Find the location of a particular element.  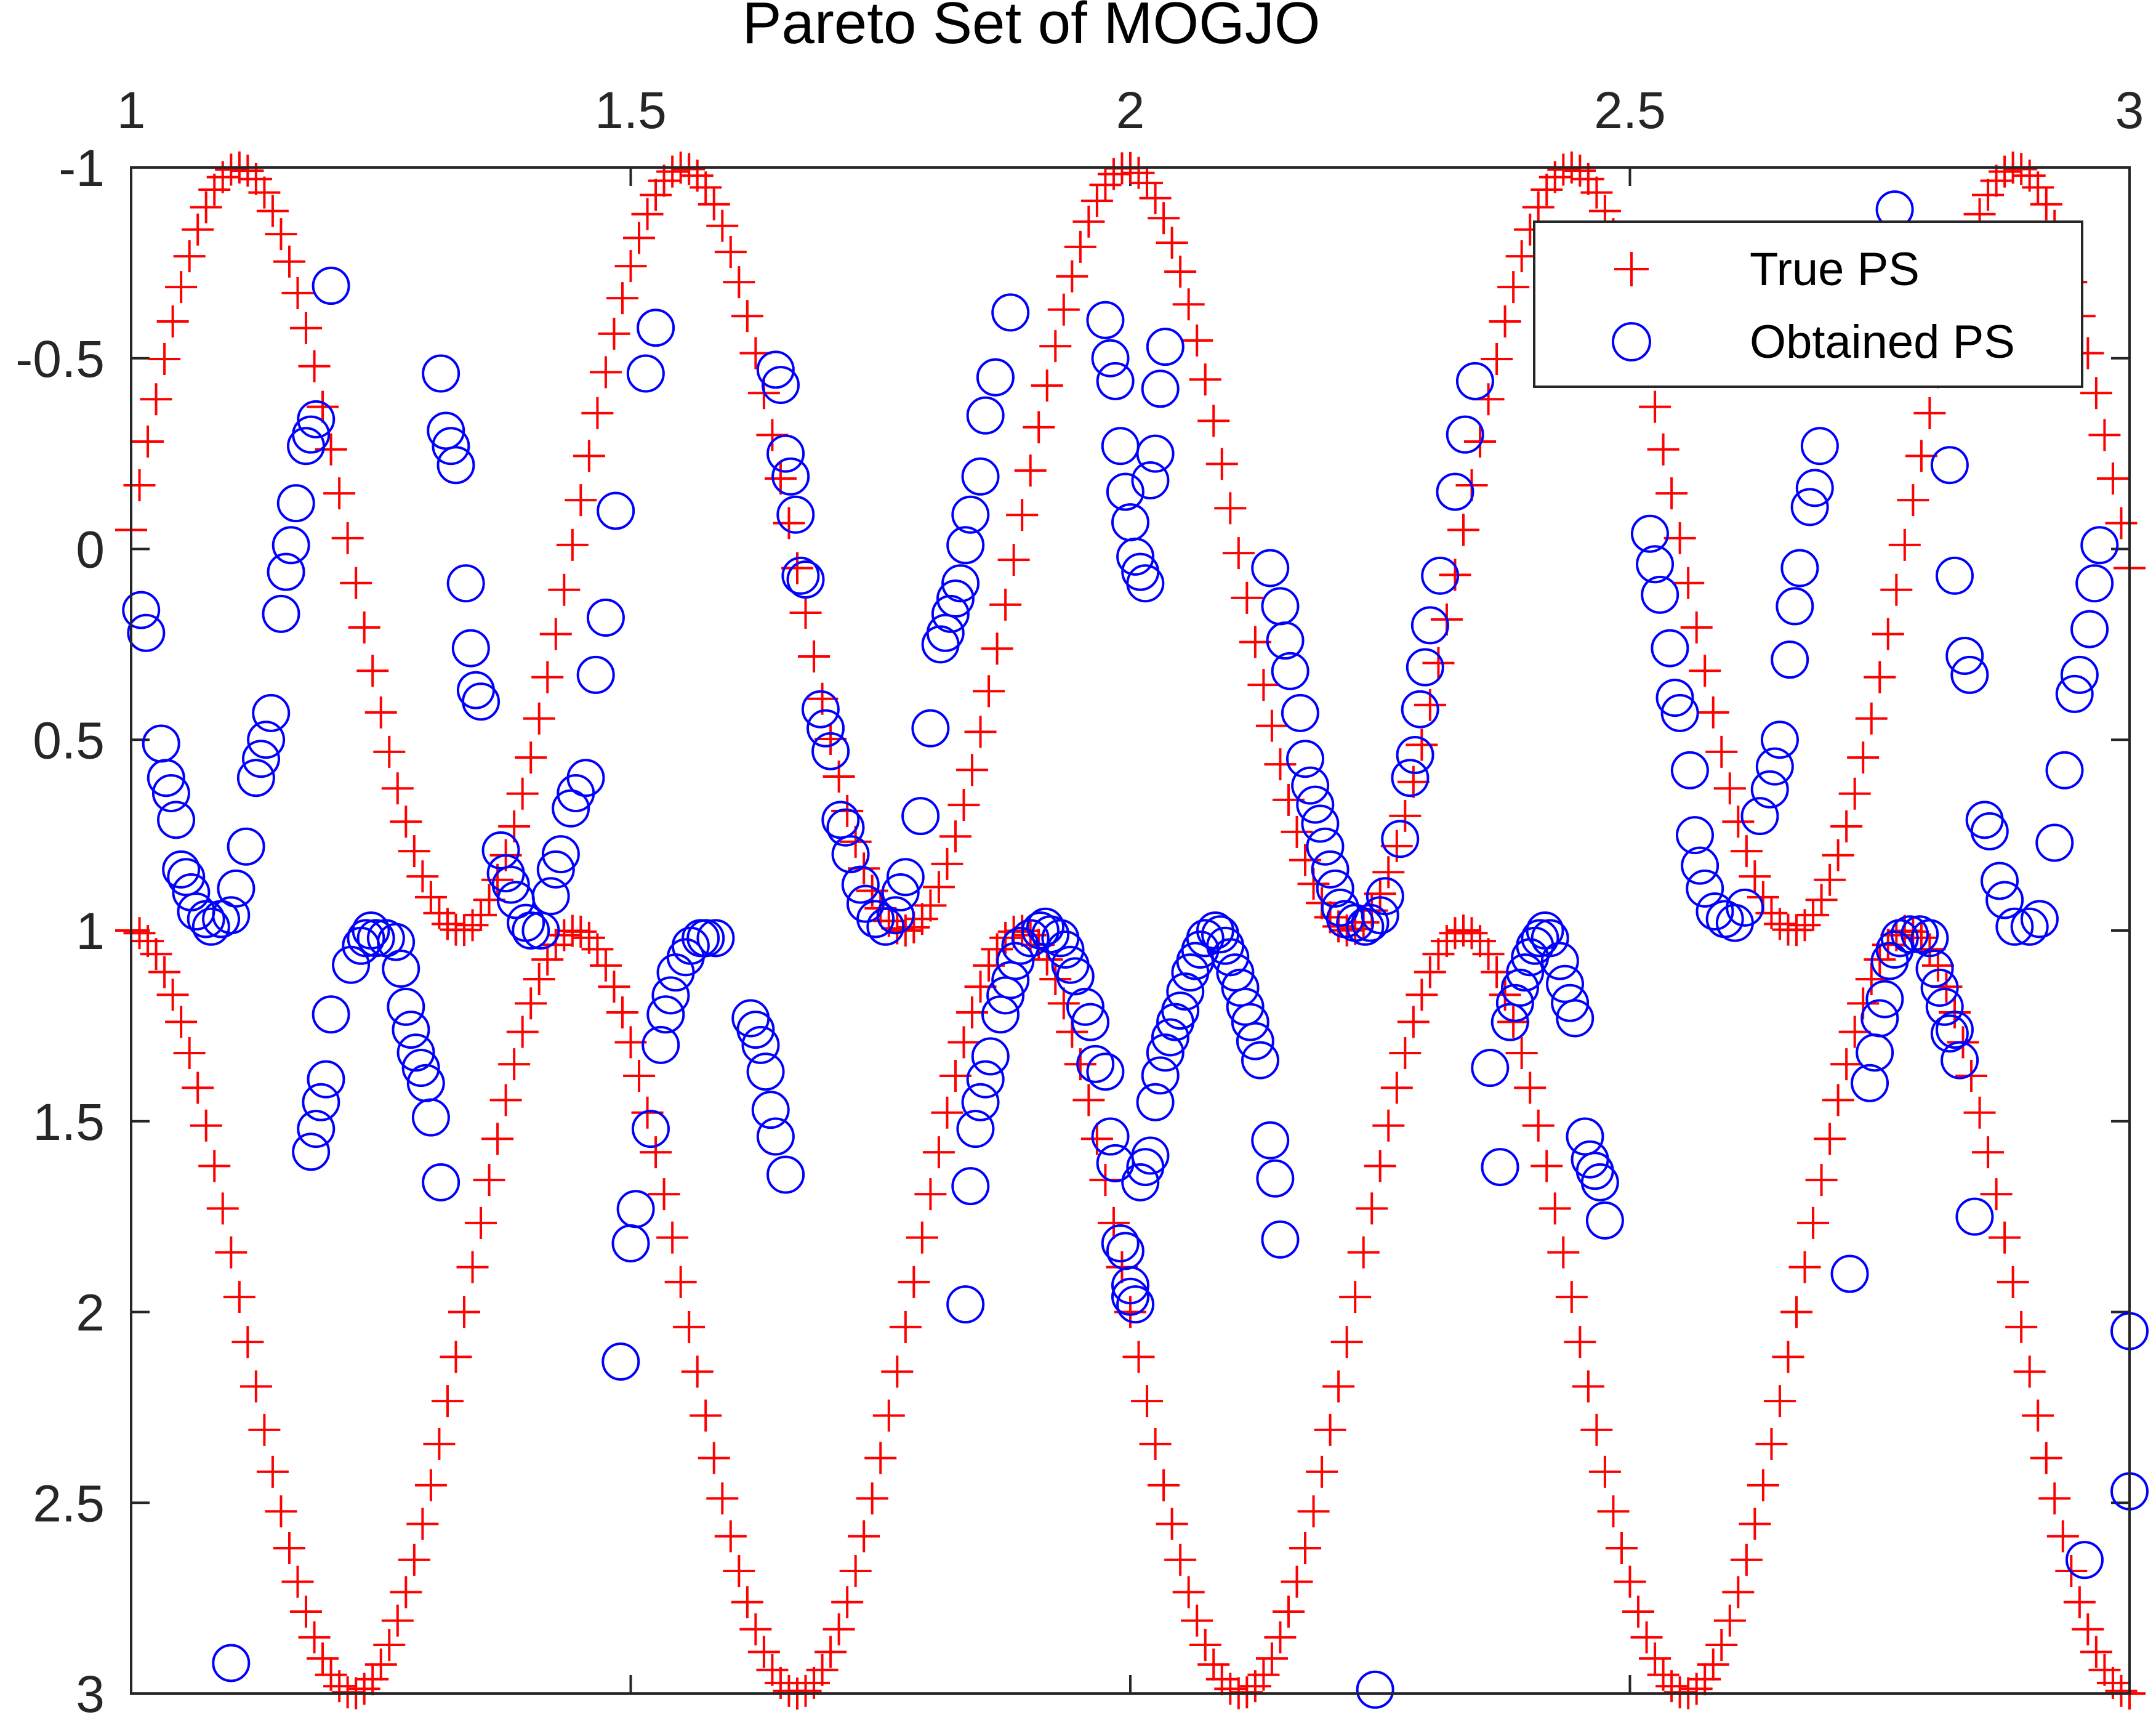

y-tick-label: 3 is located at coordinates (90, 1692).